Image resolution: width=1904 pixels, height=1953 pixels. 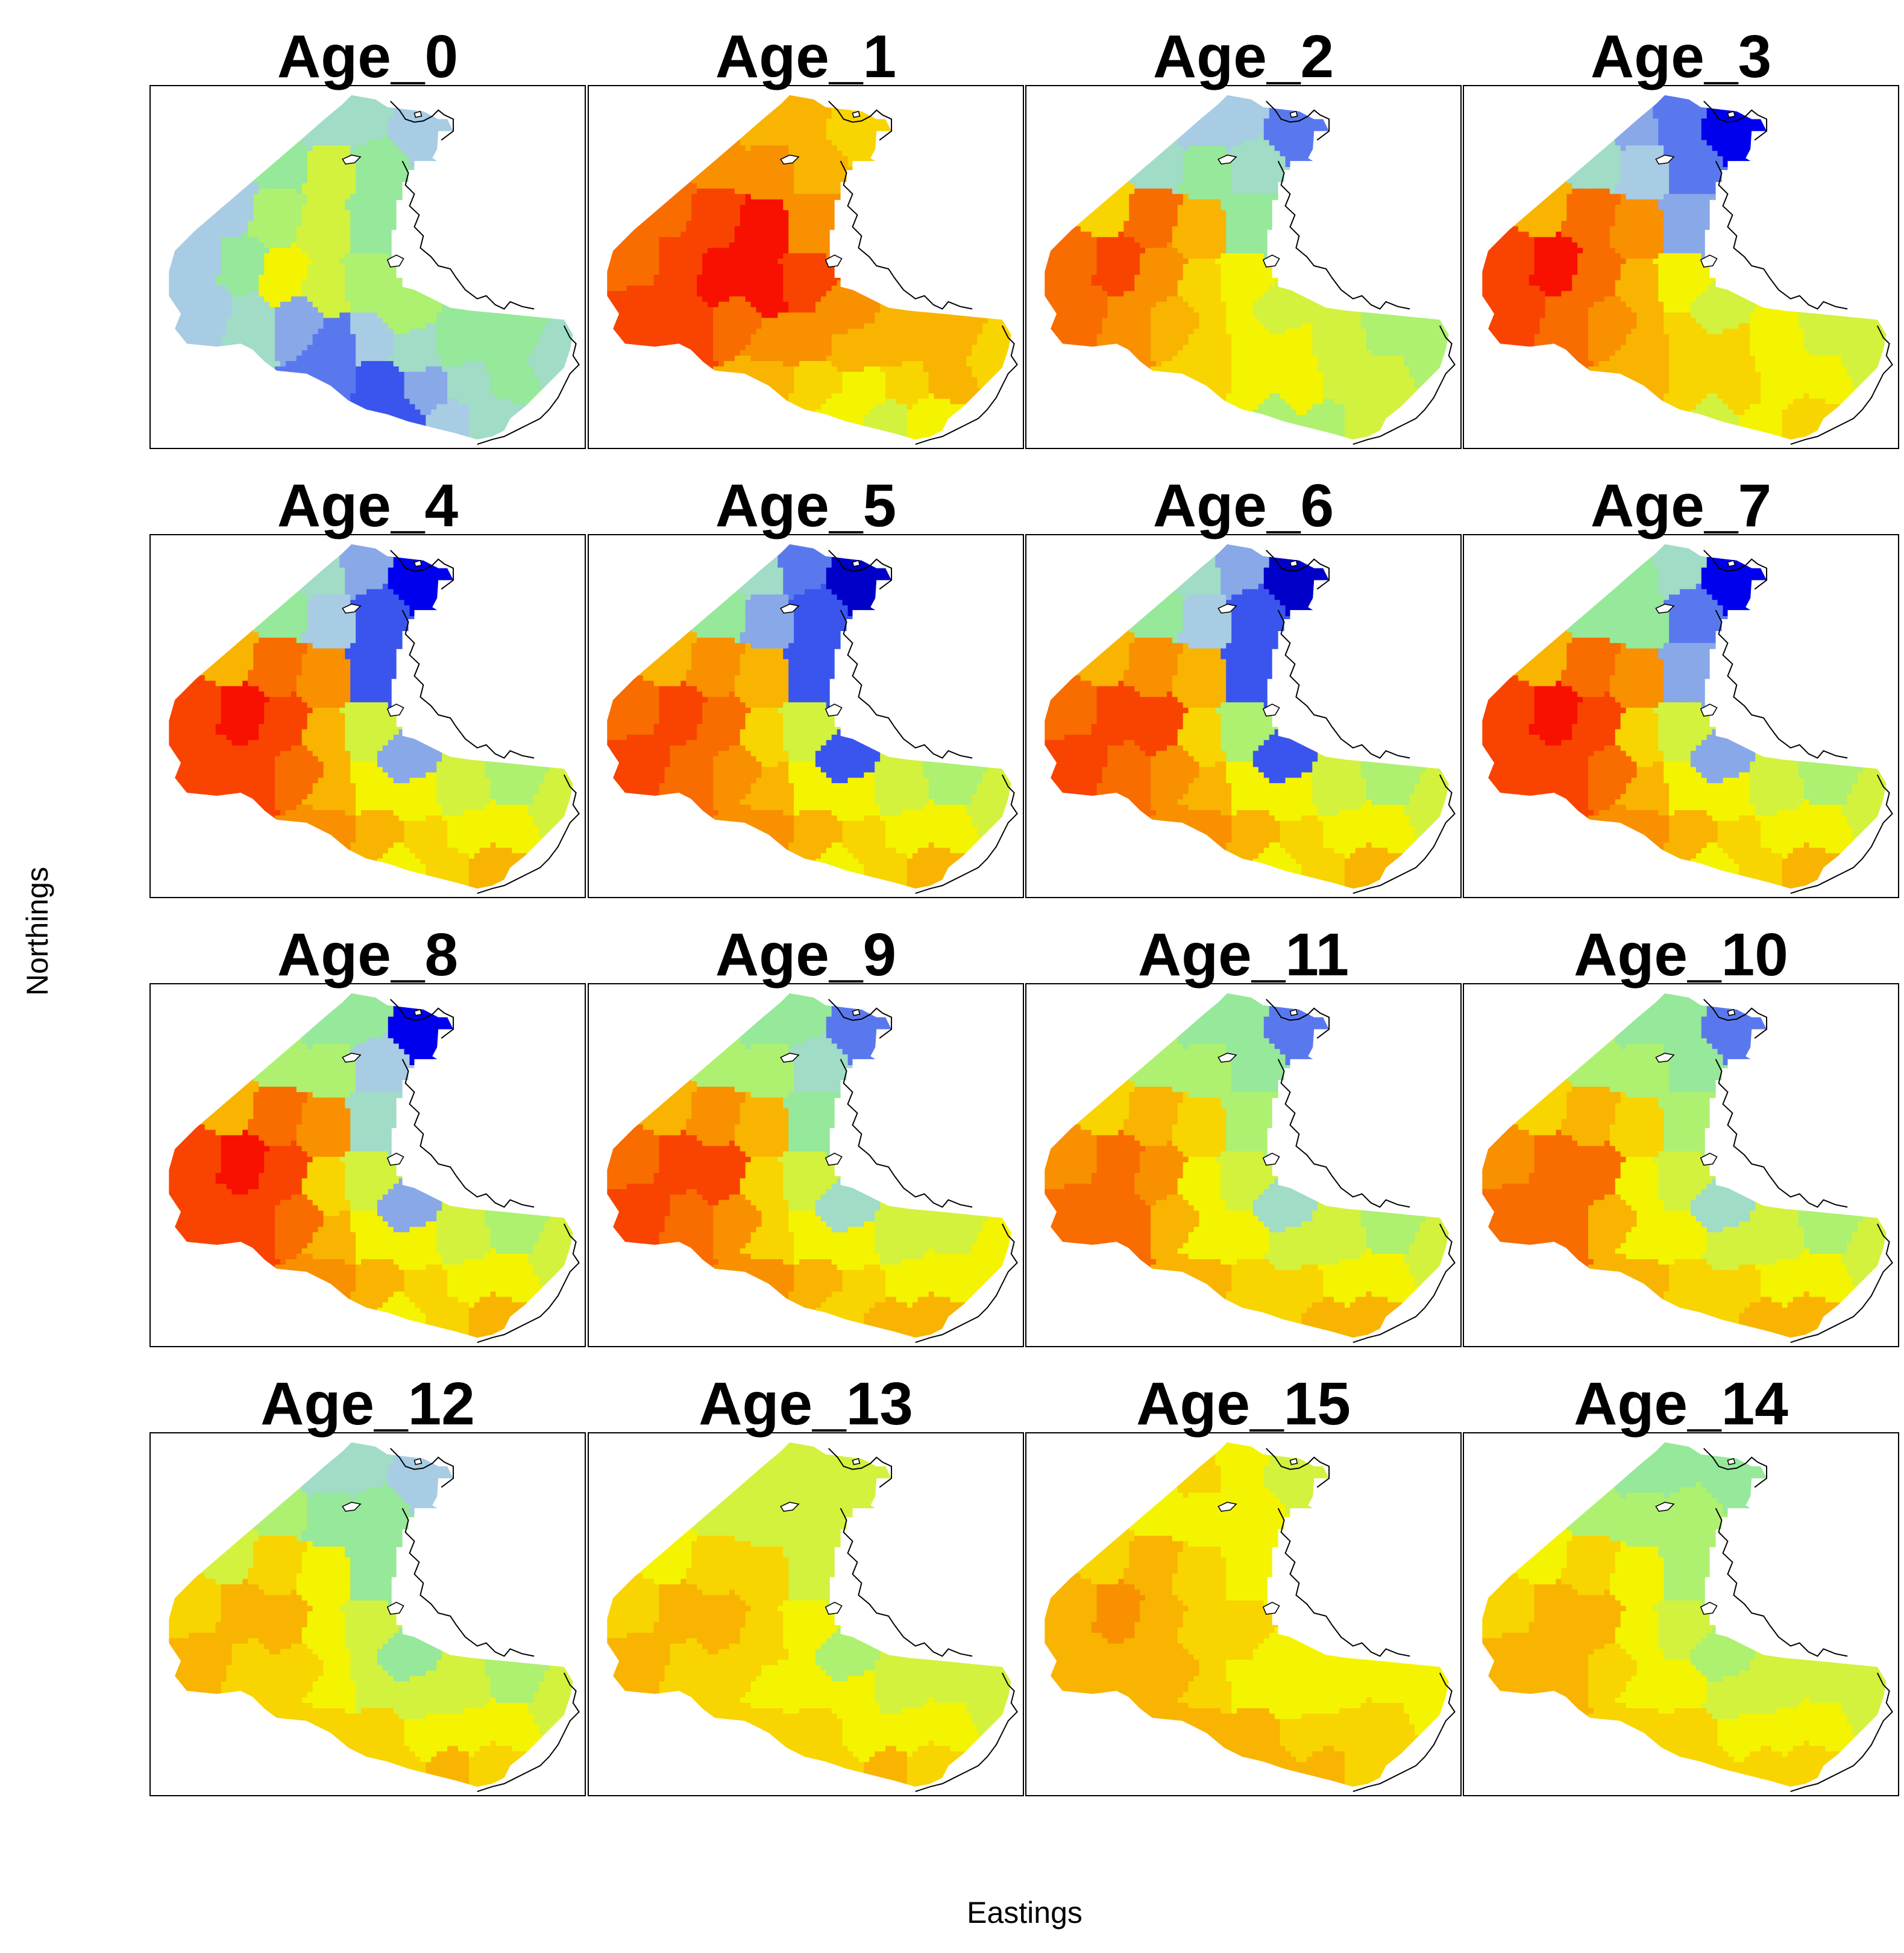 What do you see at coordinates (367, 267) in the screenshot?
I see `map-panel: Age_0` at bounding box center [367, 267].